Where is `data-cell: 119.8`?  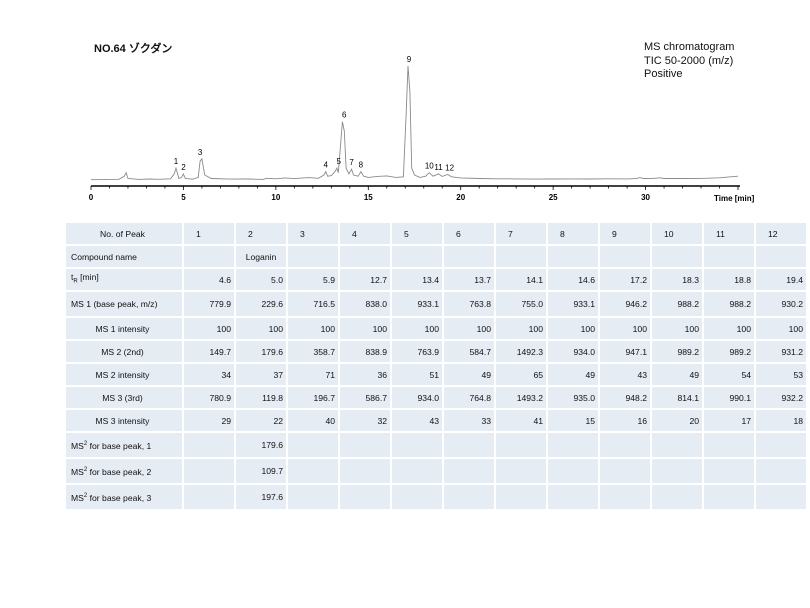
data-cell: 119.8 is located at coordinates (261, 397).